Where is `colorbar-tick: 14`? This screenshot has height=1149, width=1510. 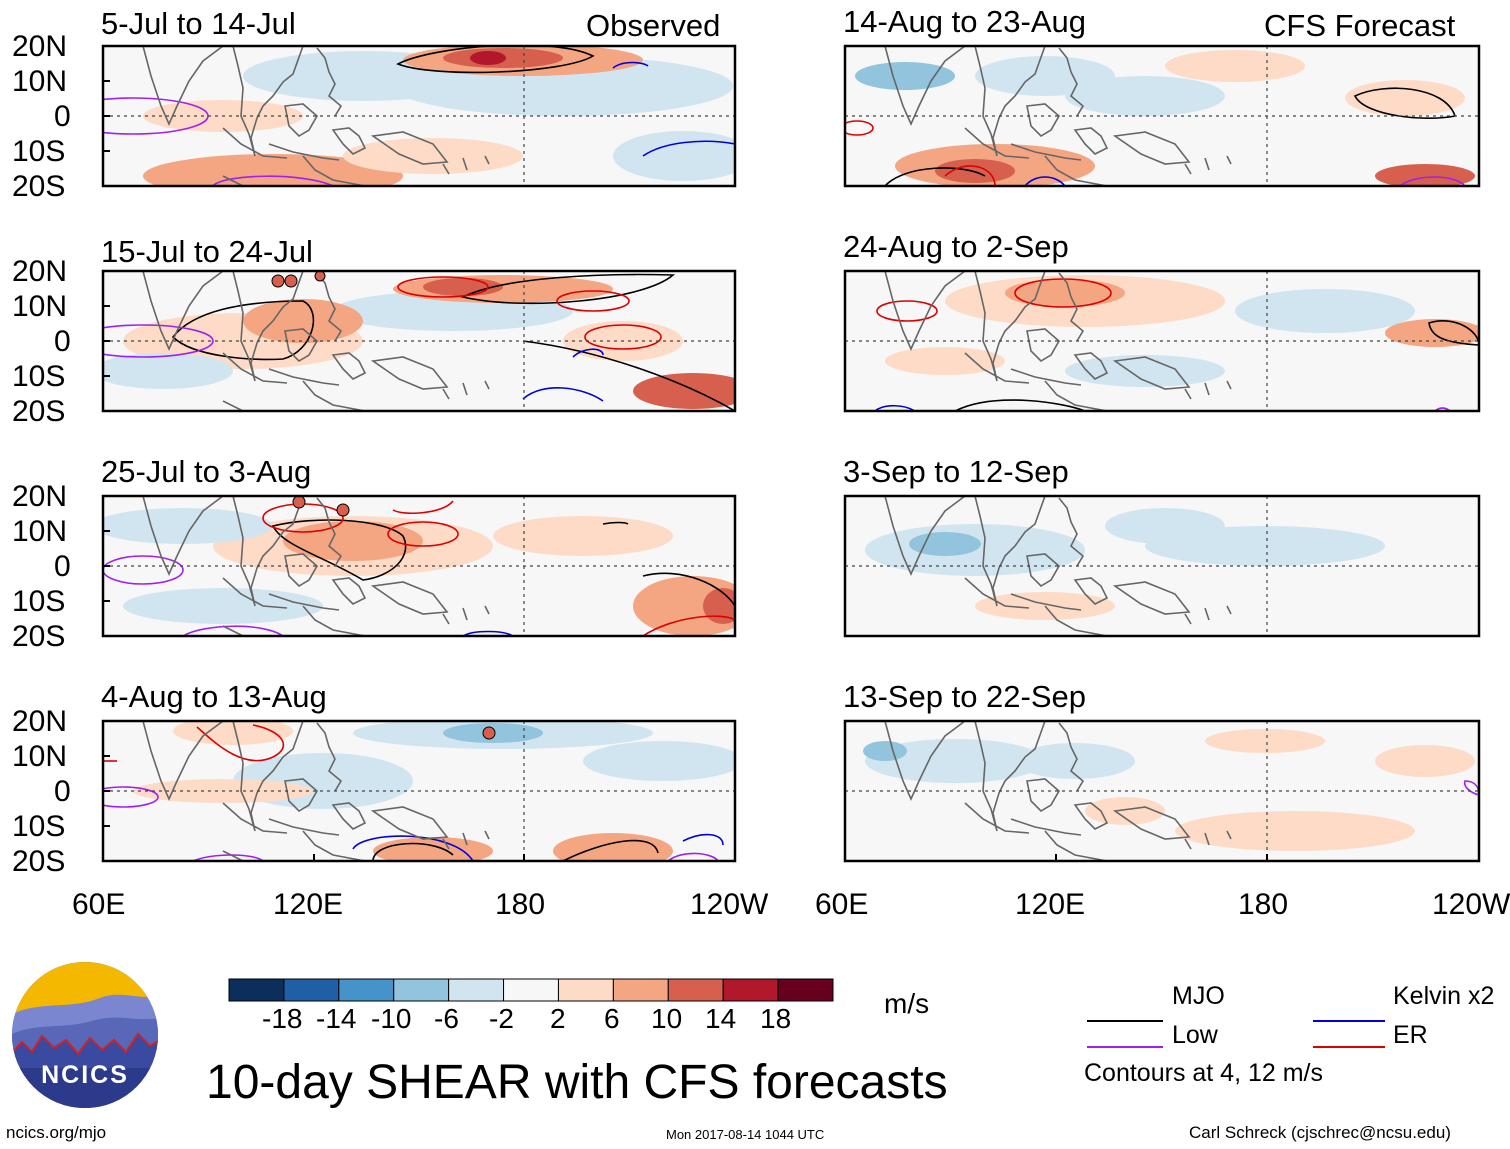 colorbar-tick: 14 is located at coordinates (721, 1018).